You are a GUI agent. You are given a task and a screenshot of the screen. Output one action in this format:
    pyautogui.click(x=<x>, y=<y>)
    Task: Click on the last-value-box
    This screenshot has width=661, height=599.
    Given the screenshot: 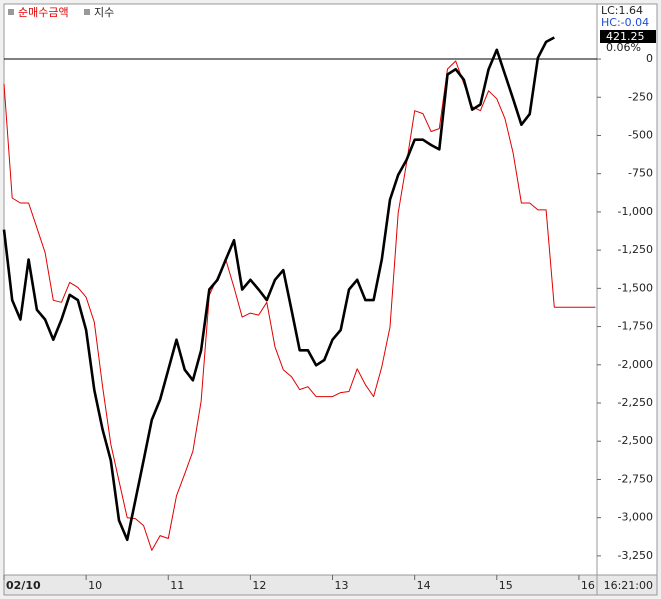 What is the action you would take?
    pyautogui.click(x=628, y=36)
    